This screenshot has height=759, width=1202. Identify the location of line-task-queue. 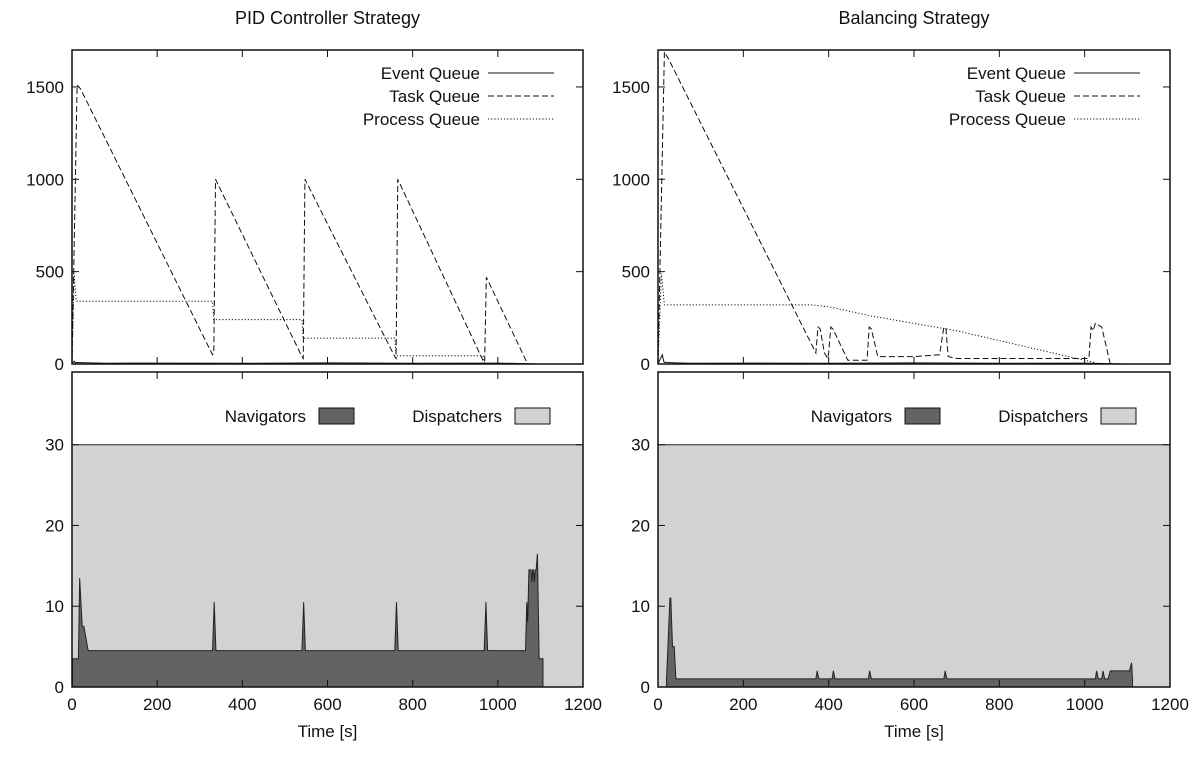
(301, 223).